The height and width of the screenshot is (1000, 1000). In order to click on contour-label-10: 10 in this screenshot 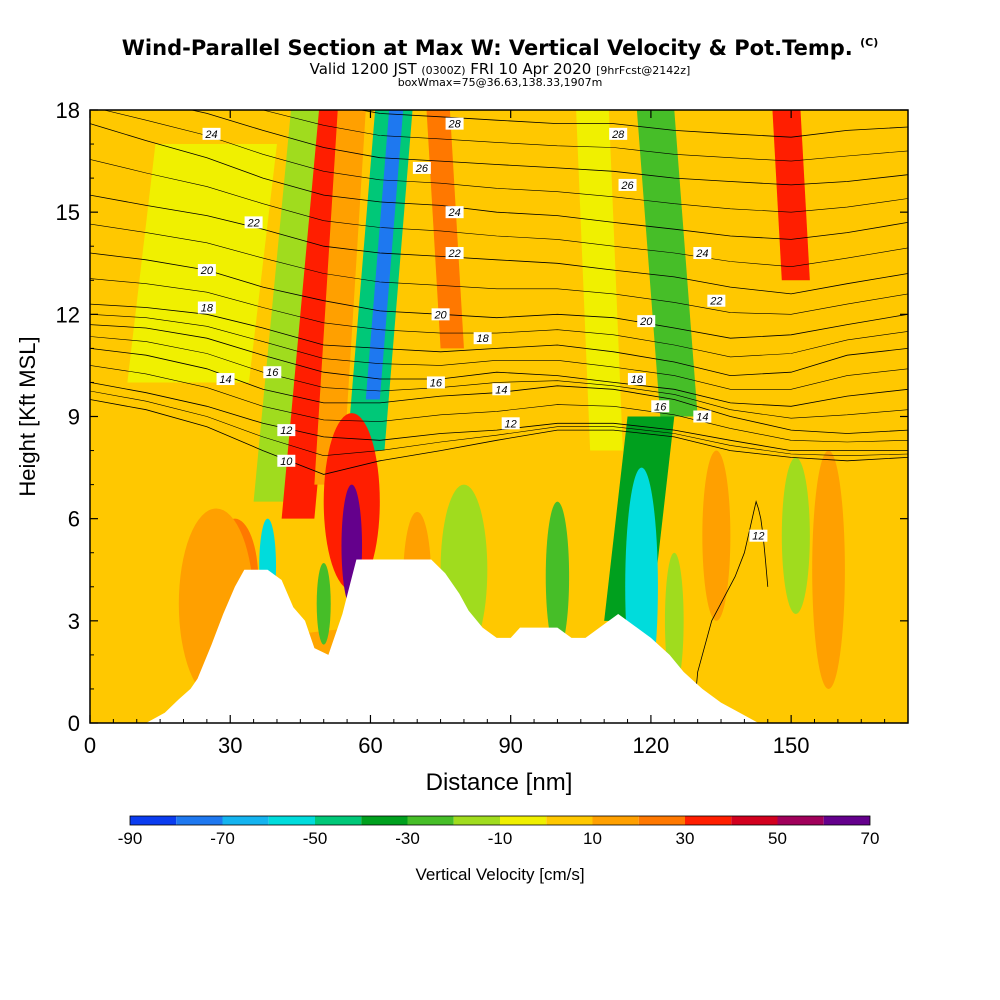, I will do `click(286, 461)`.